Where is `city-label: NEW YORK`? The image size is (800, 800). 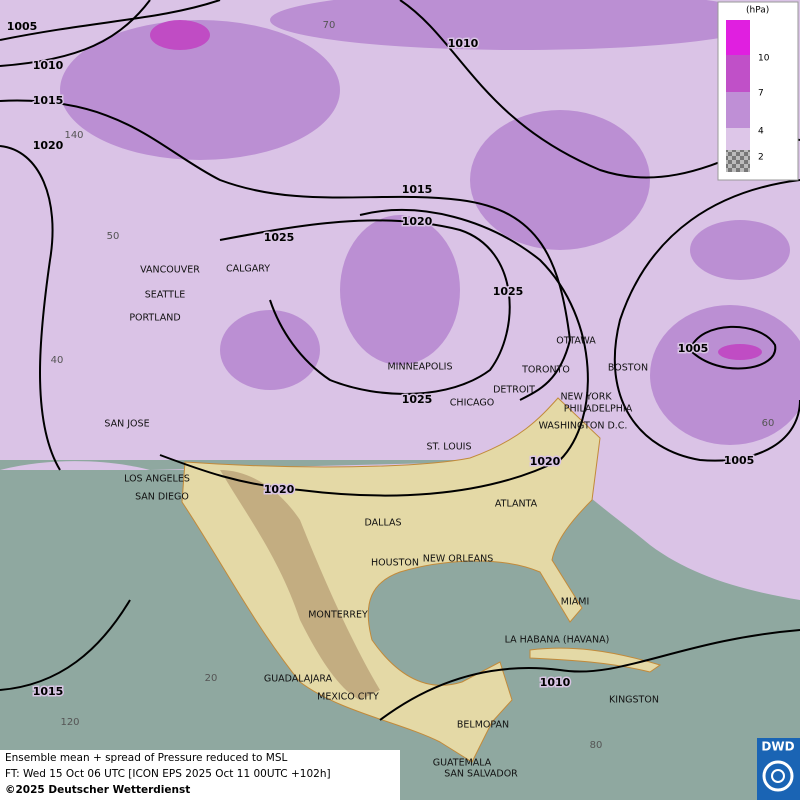 city-label: NEW YORK is located at coordinates (586, 397).